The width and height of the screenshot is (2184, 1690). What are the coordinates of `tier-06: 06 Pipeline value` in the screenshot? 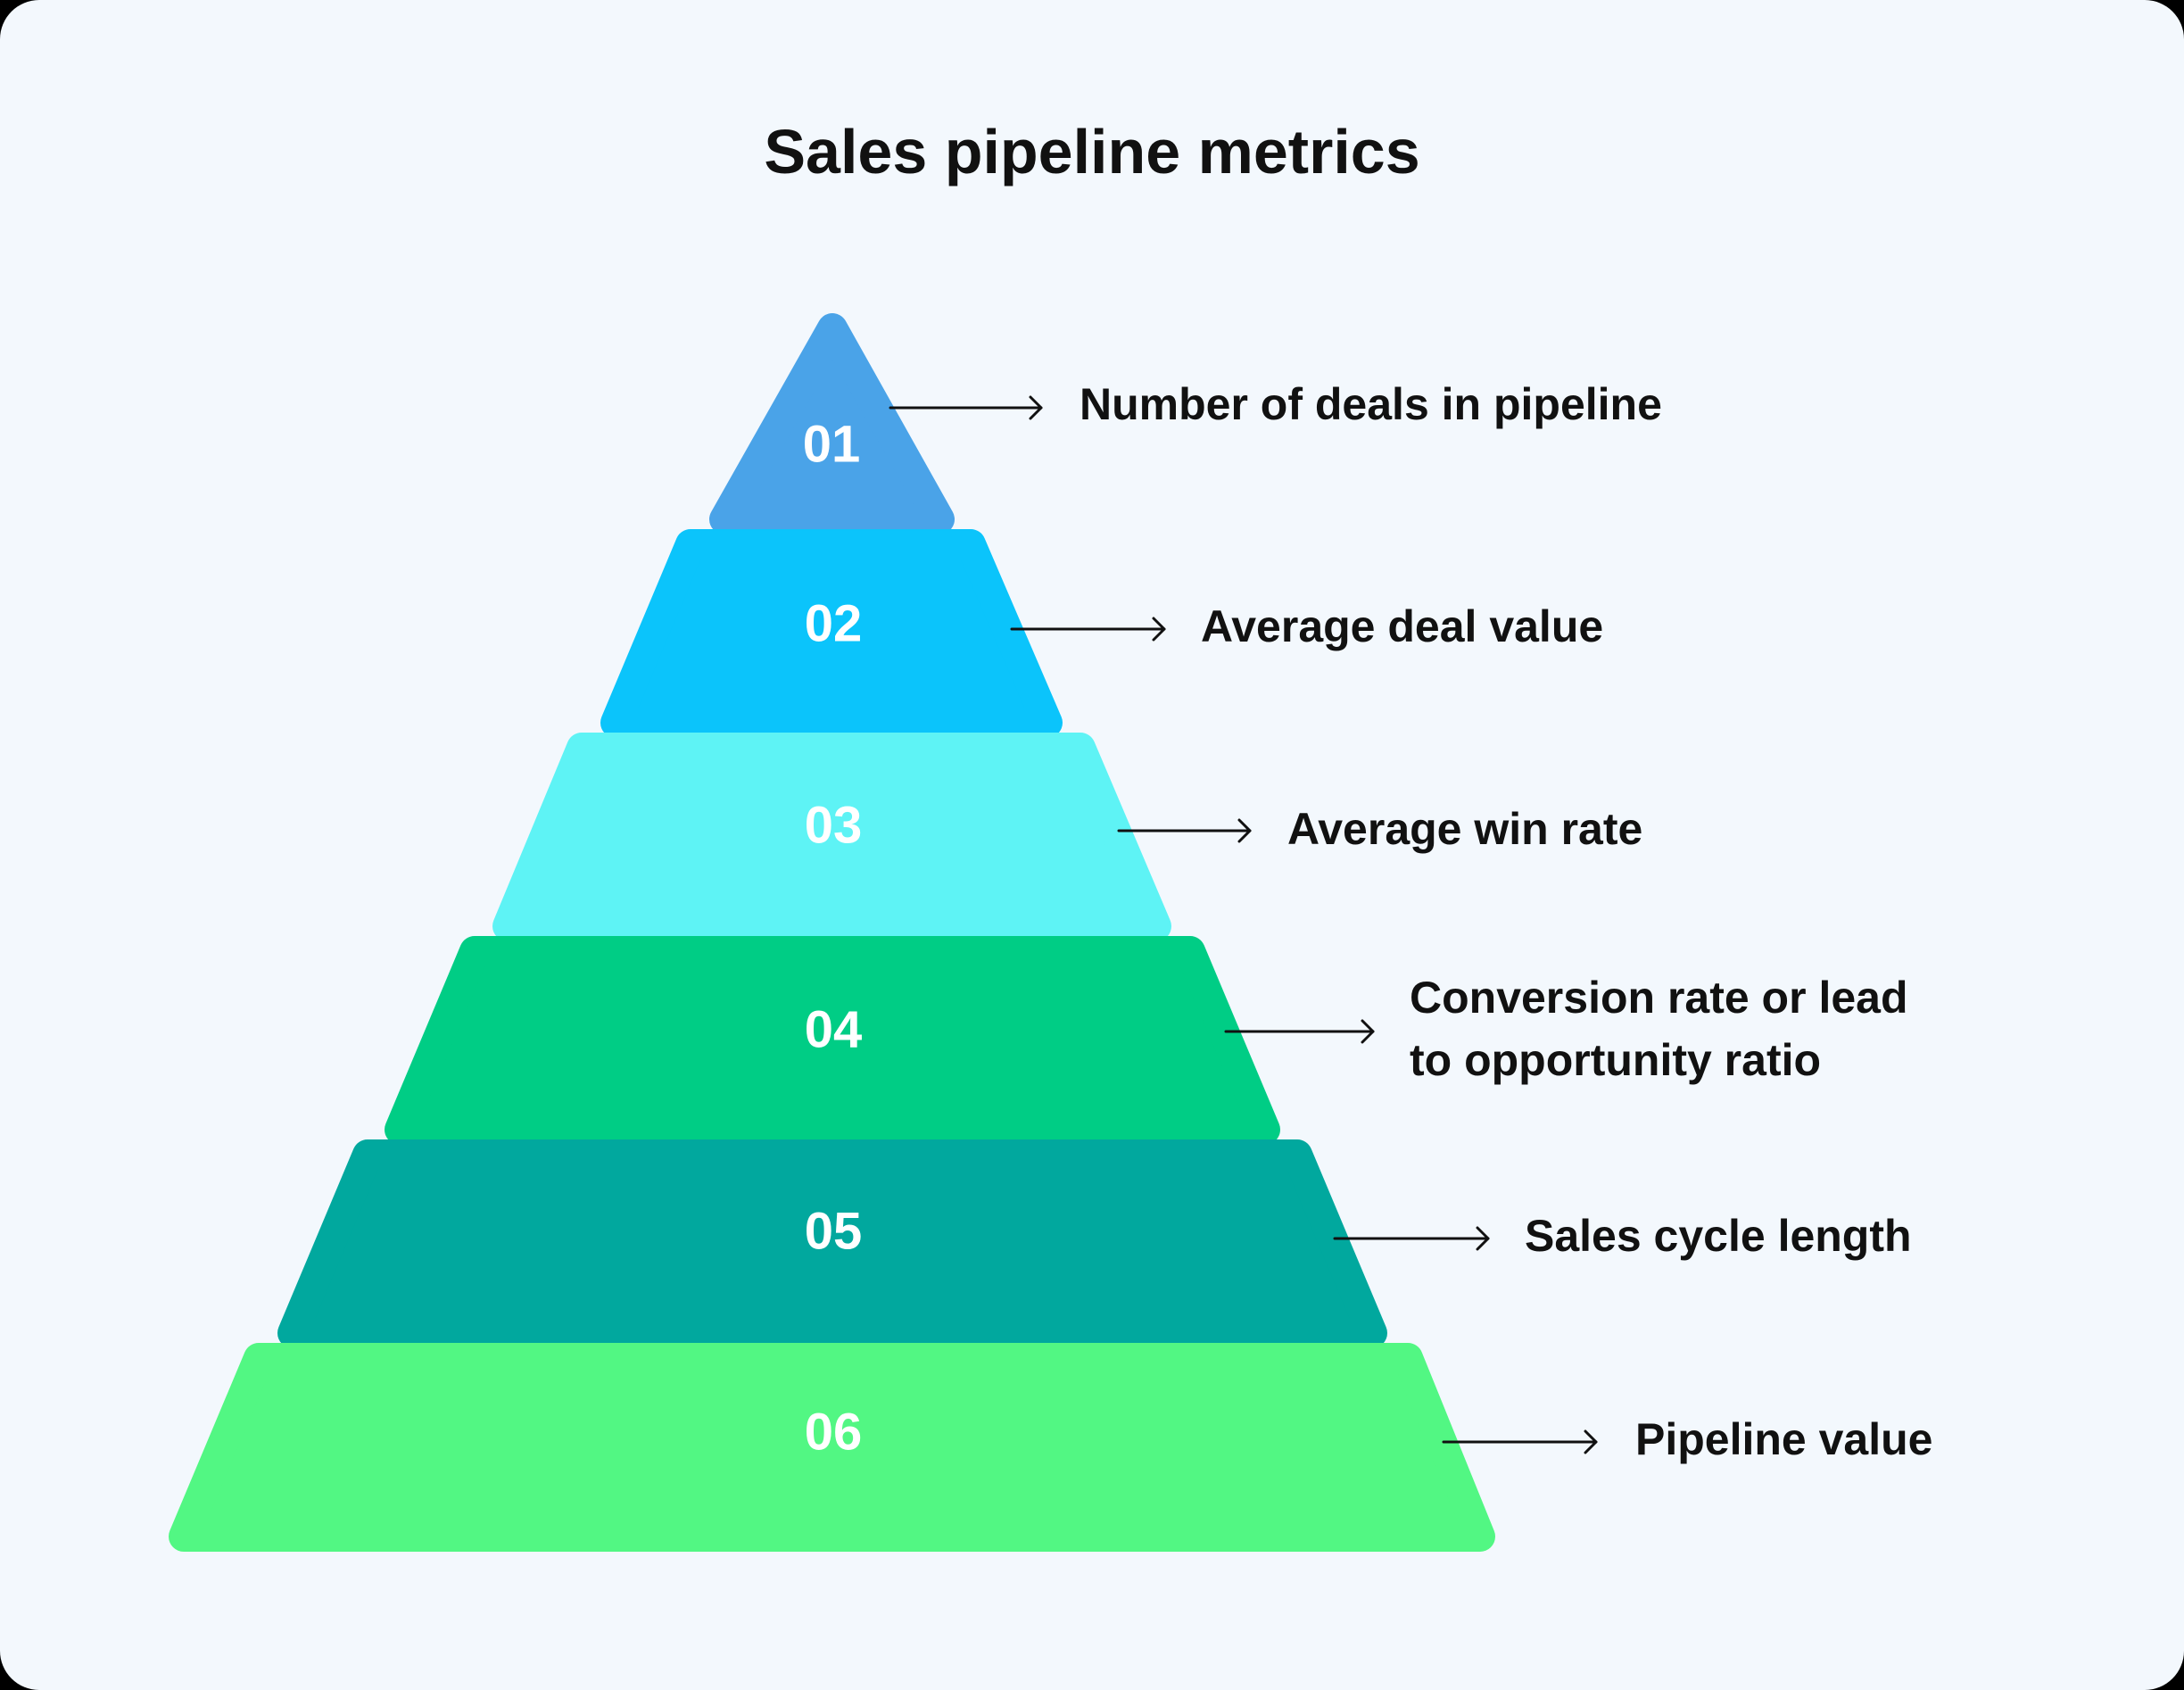 It's located at (1050, 1447).